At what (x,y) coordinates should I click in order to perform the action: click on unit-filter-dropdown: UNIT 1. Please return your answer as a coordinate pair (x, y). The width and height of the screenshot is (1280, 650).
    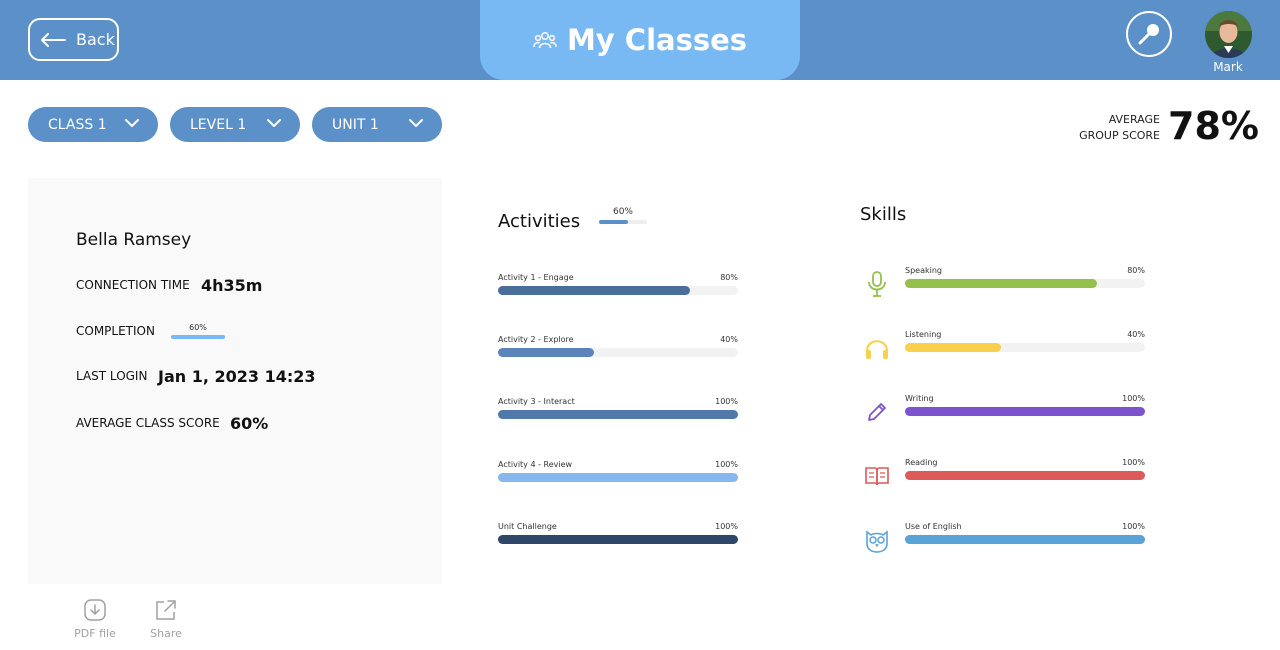
    Looking at the image, I should click on (377, 124).